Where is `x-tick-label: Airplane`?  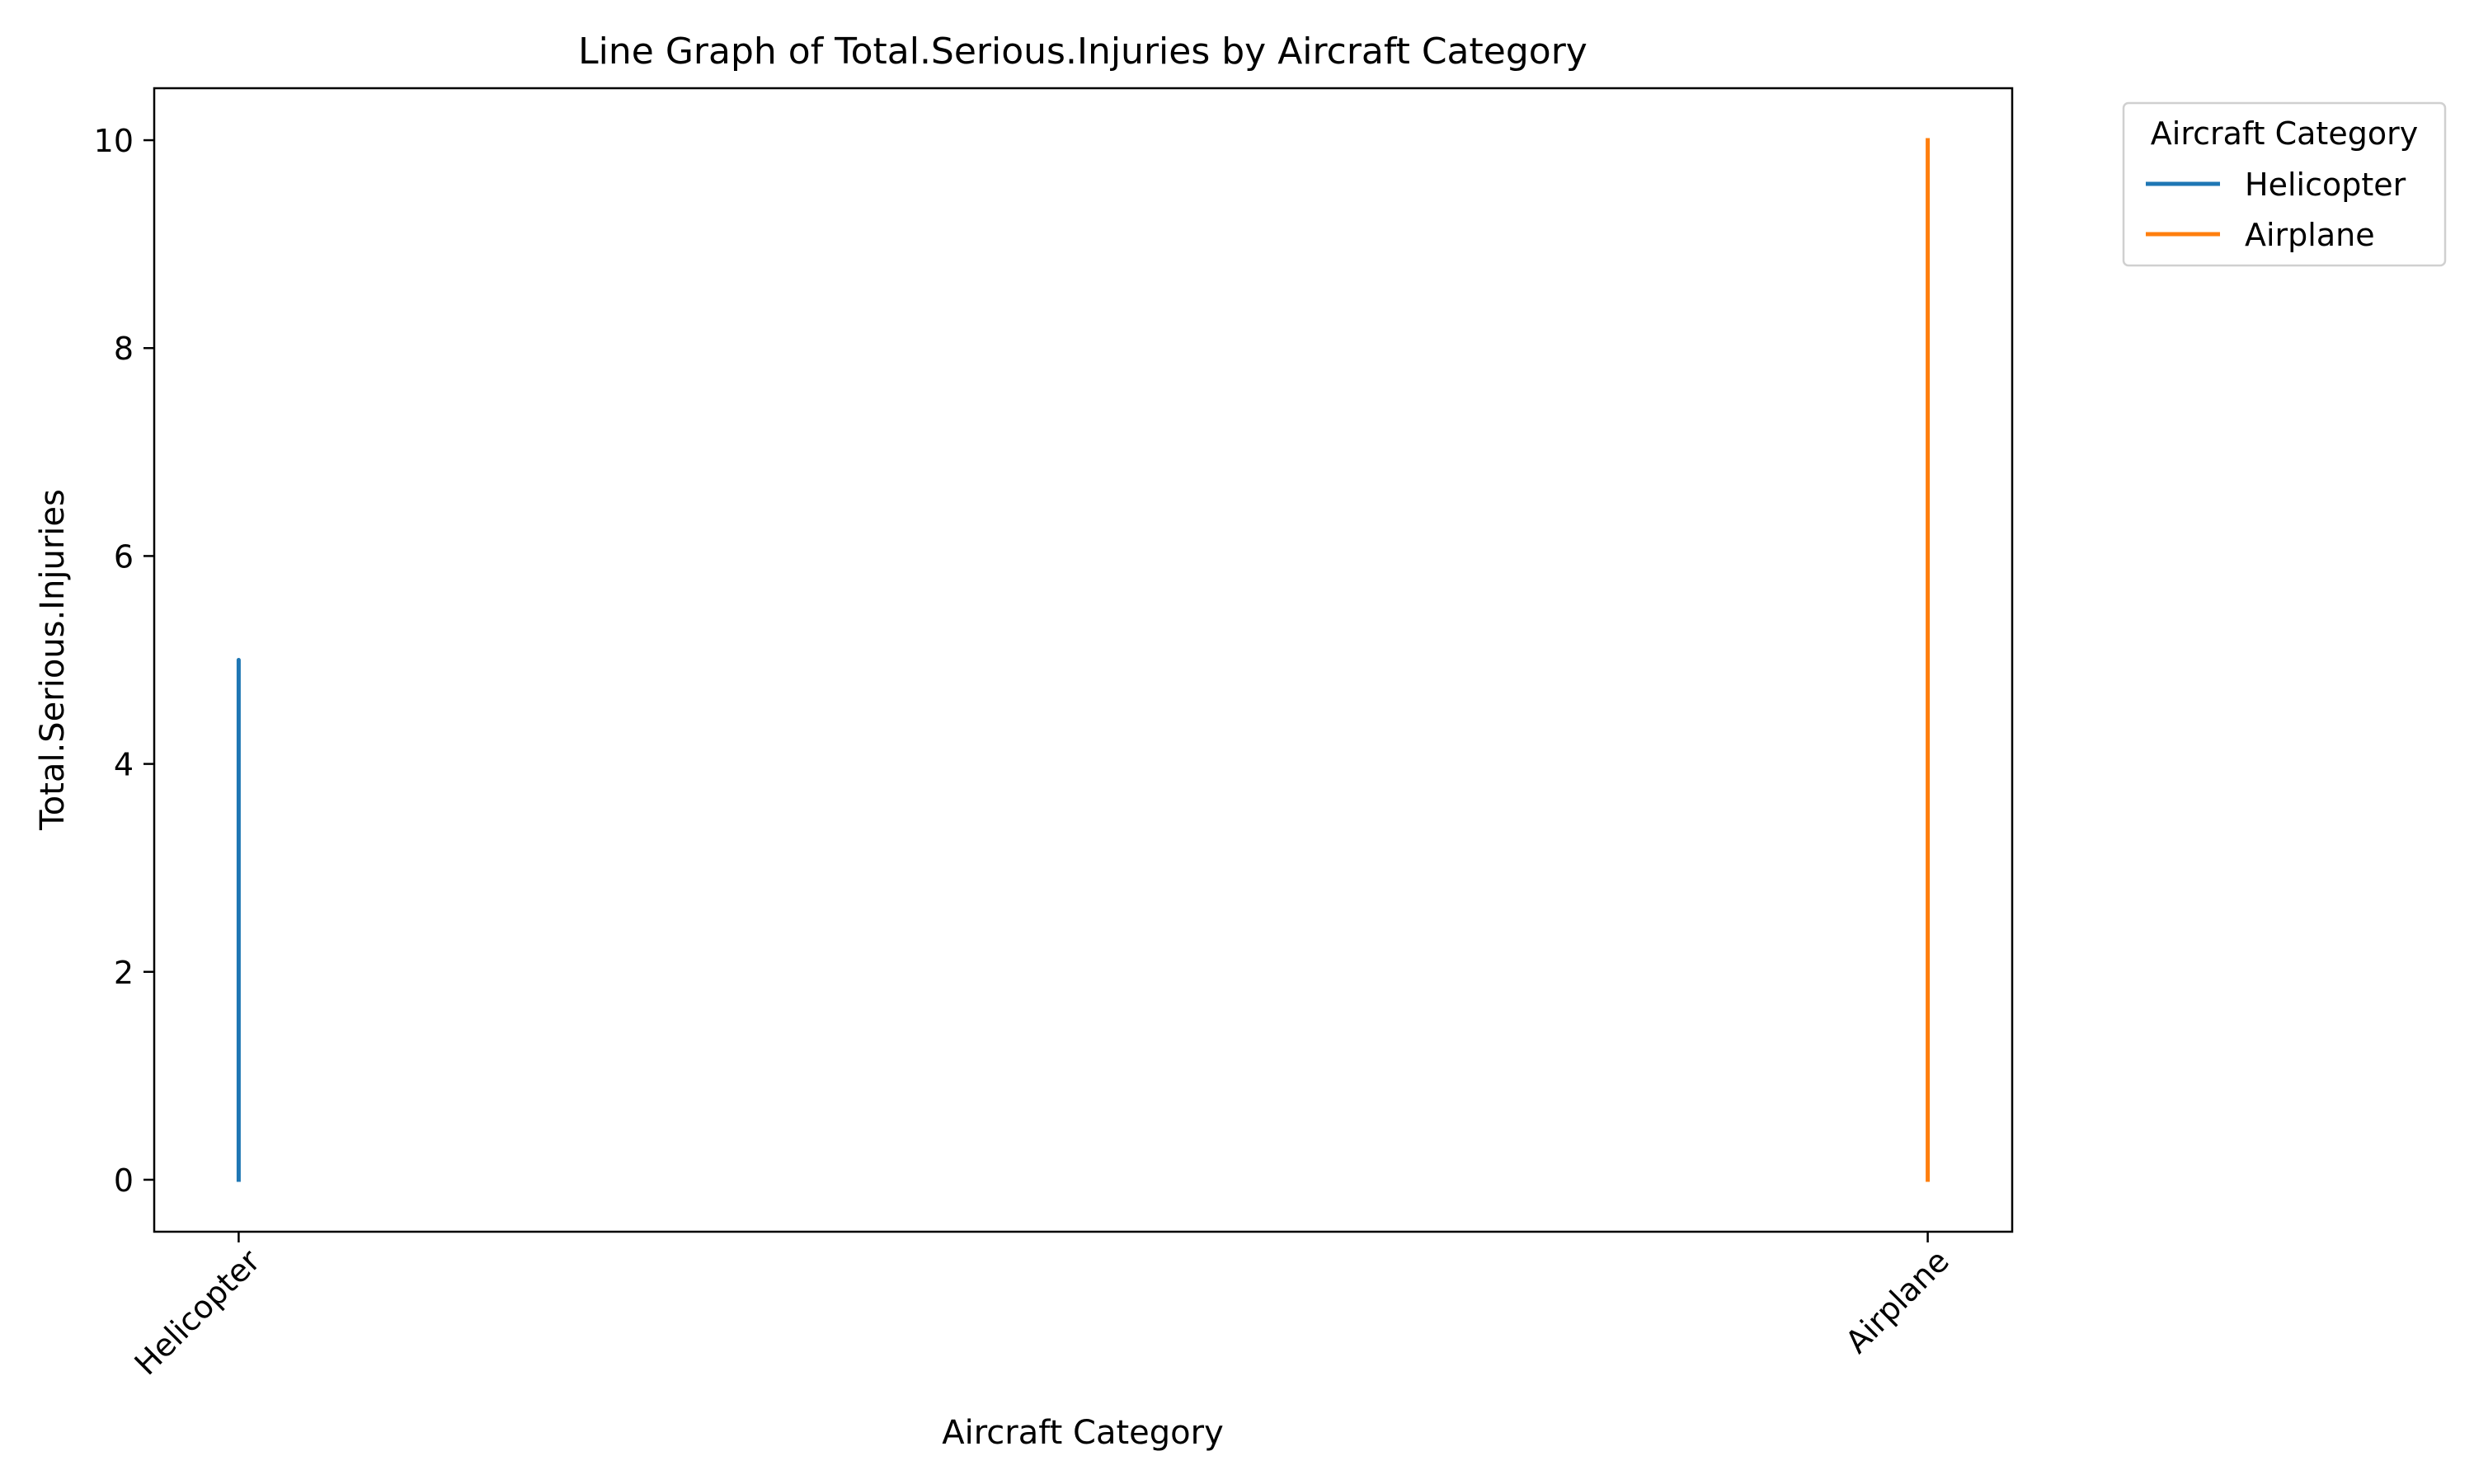
x-tick-label: Airplane is located at coordinates (1897, 1301).